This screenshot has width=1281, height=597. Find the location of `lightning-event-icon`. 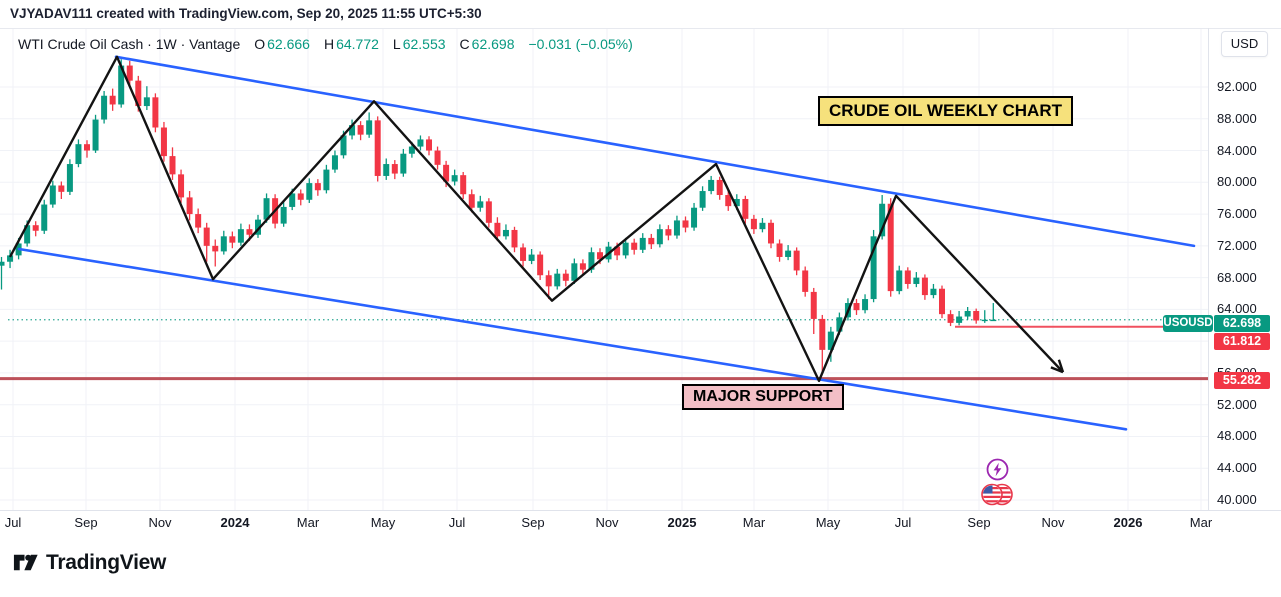

lightning-event-icon is located at coordinates (997, 472).